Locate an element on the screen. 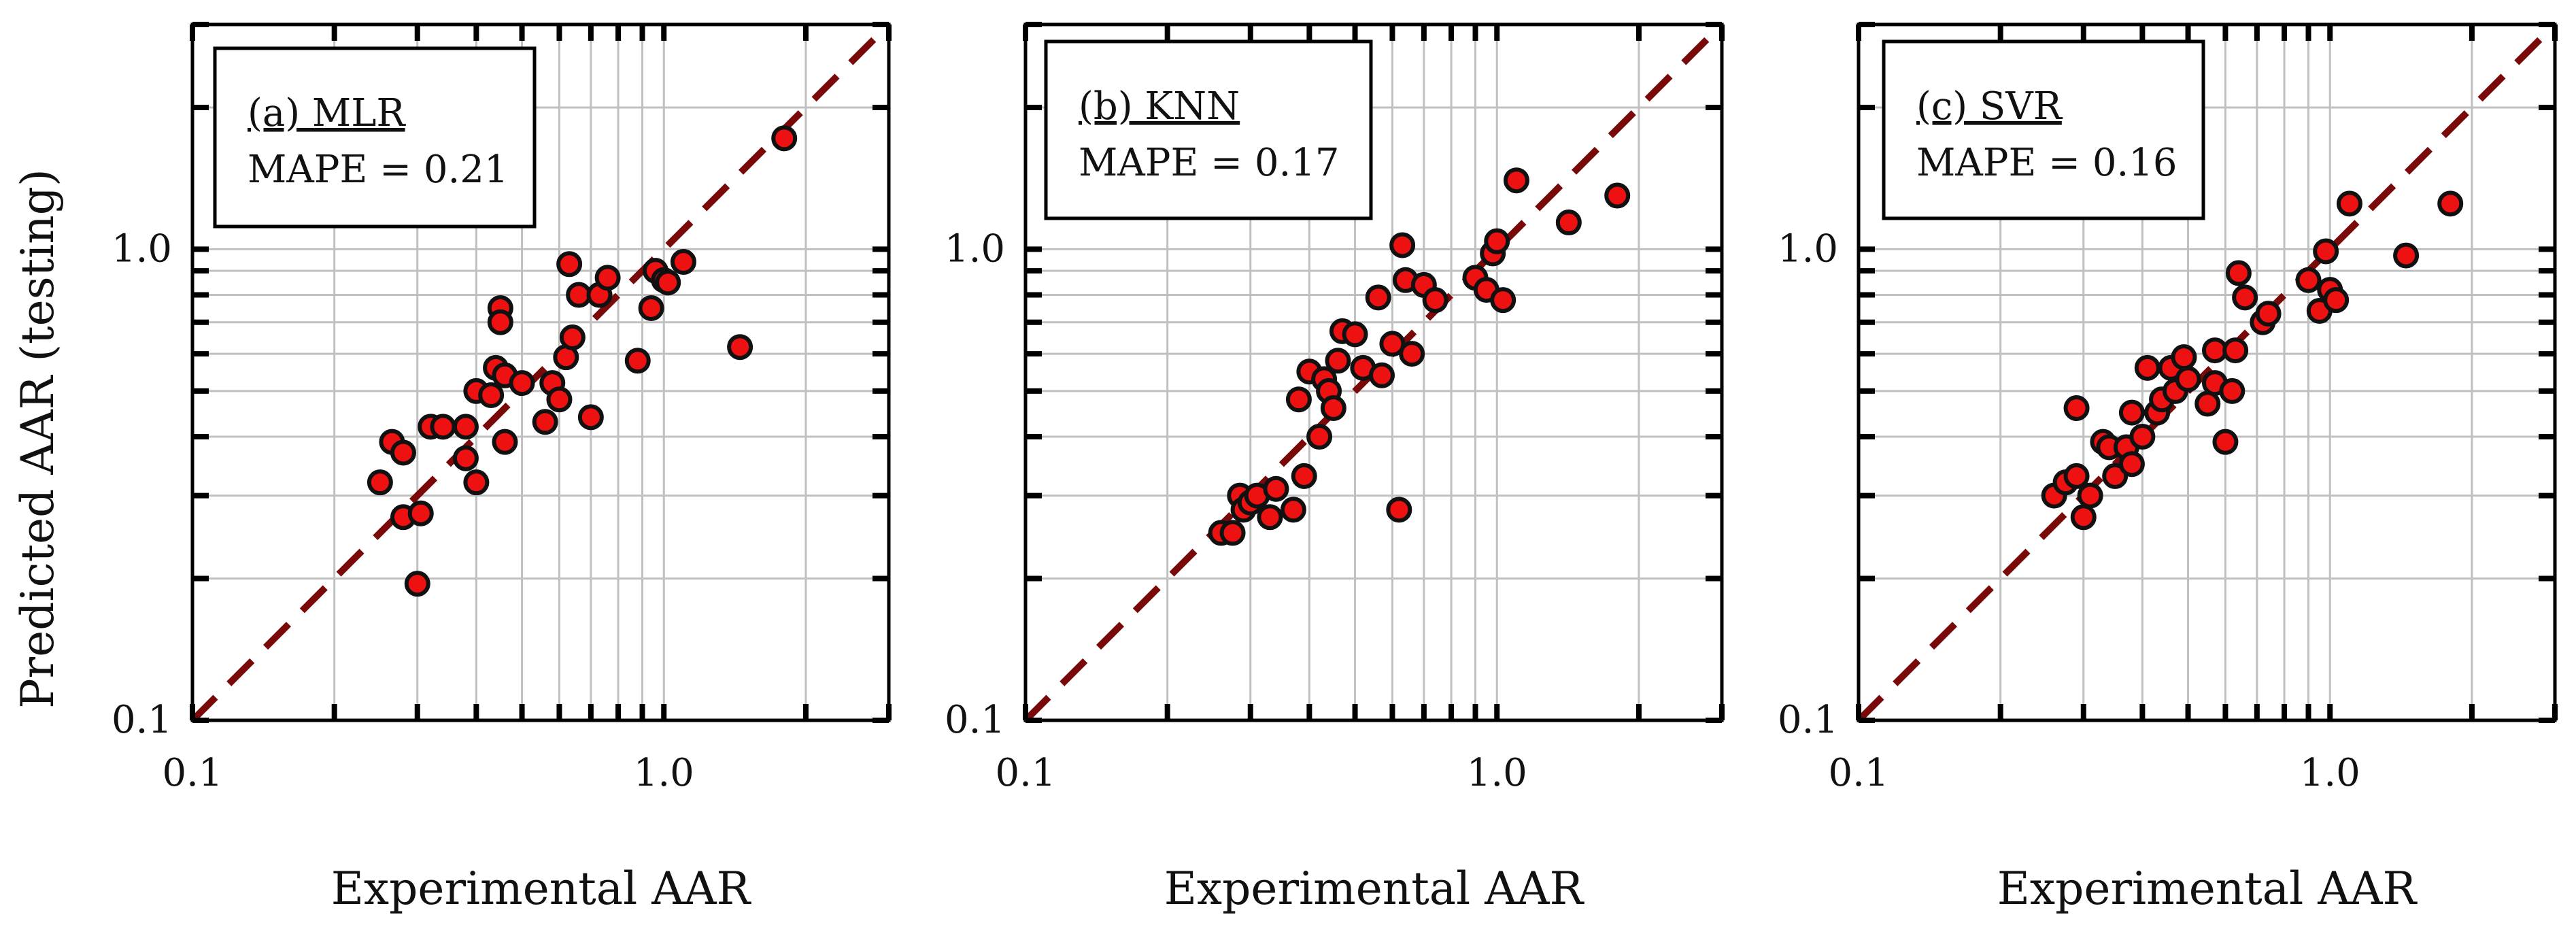 The image size is (2576, 938). shared-y-axis-label: Predicted AAR (testing) is located at coordinates (38, 438).